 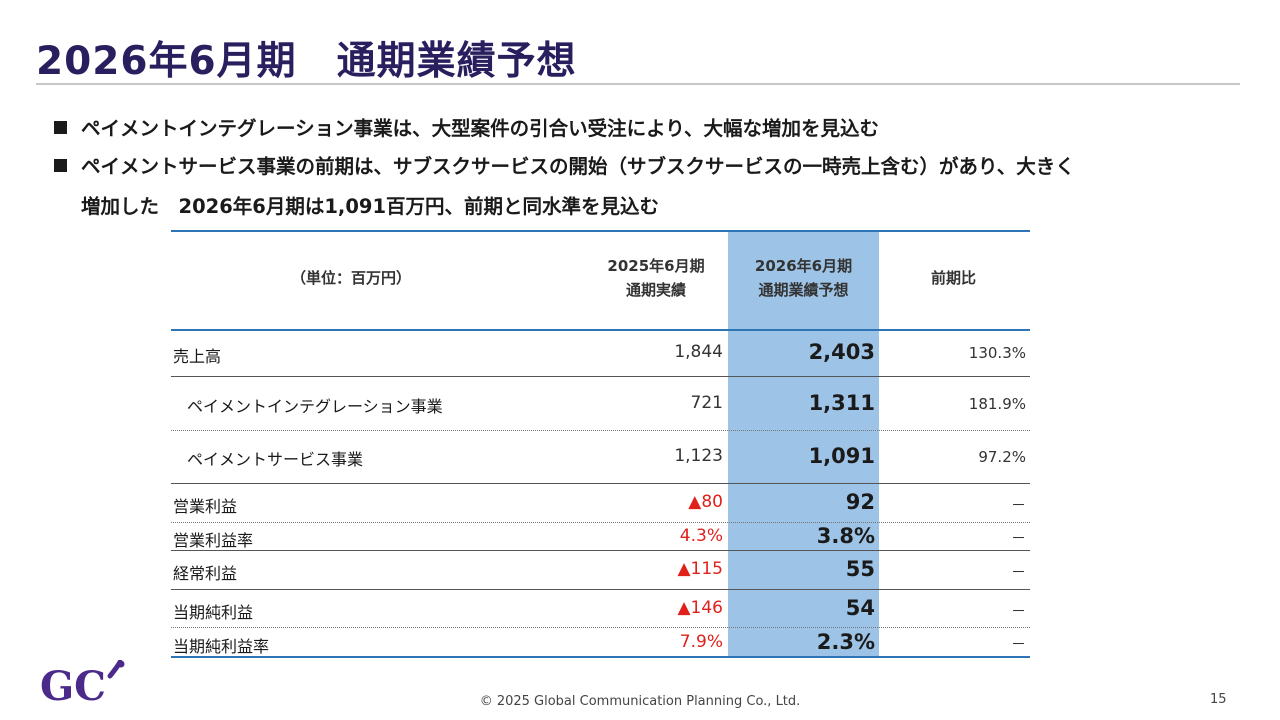 I want to click on col-header-actual: 2025年6月期 通期実績, so click(x=656, y=278).